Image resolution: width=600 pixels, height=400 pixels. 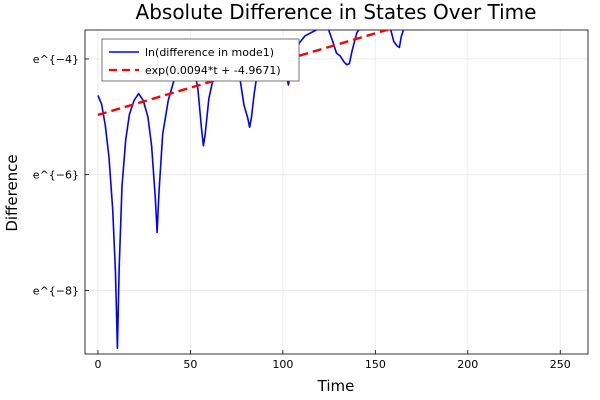 What do you see at coordinates (209, 52) in the screenshot?
I see `legend-label-mode1: ln(difference in mode1)` at bounding box center [209, 52].